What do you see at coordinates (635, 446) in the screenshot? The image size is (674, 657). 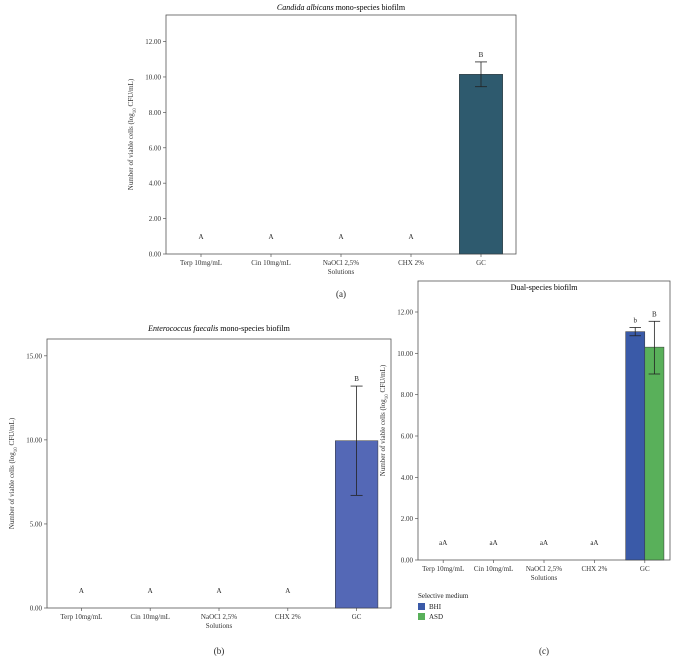 I see `bar-bhi` at bounding box center [635, 446].